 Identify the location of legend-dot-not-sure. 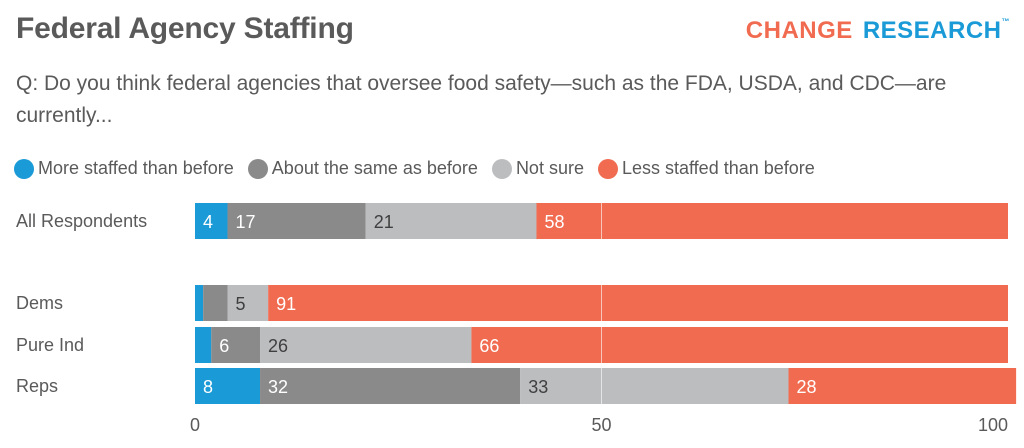
(501, 168).